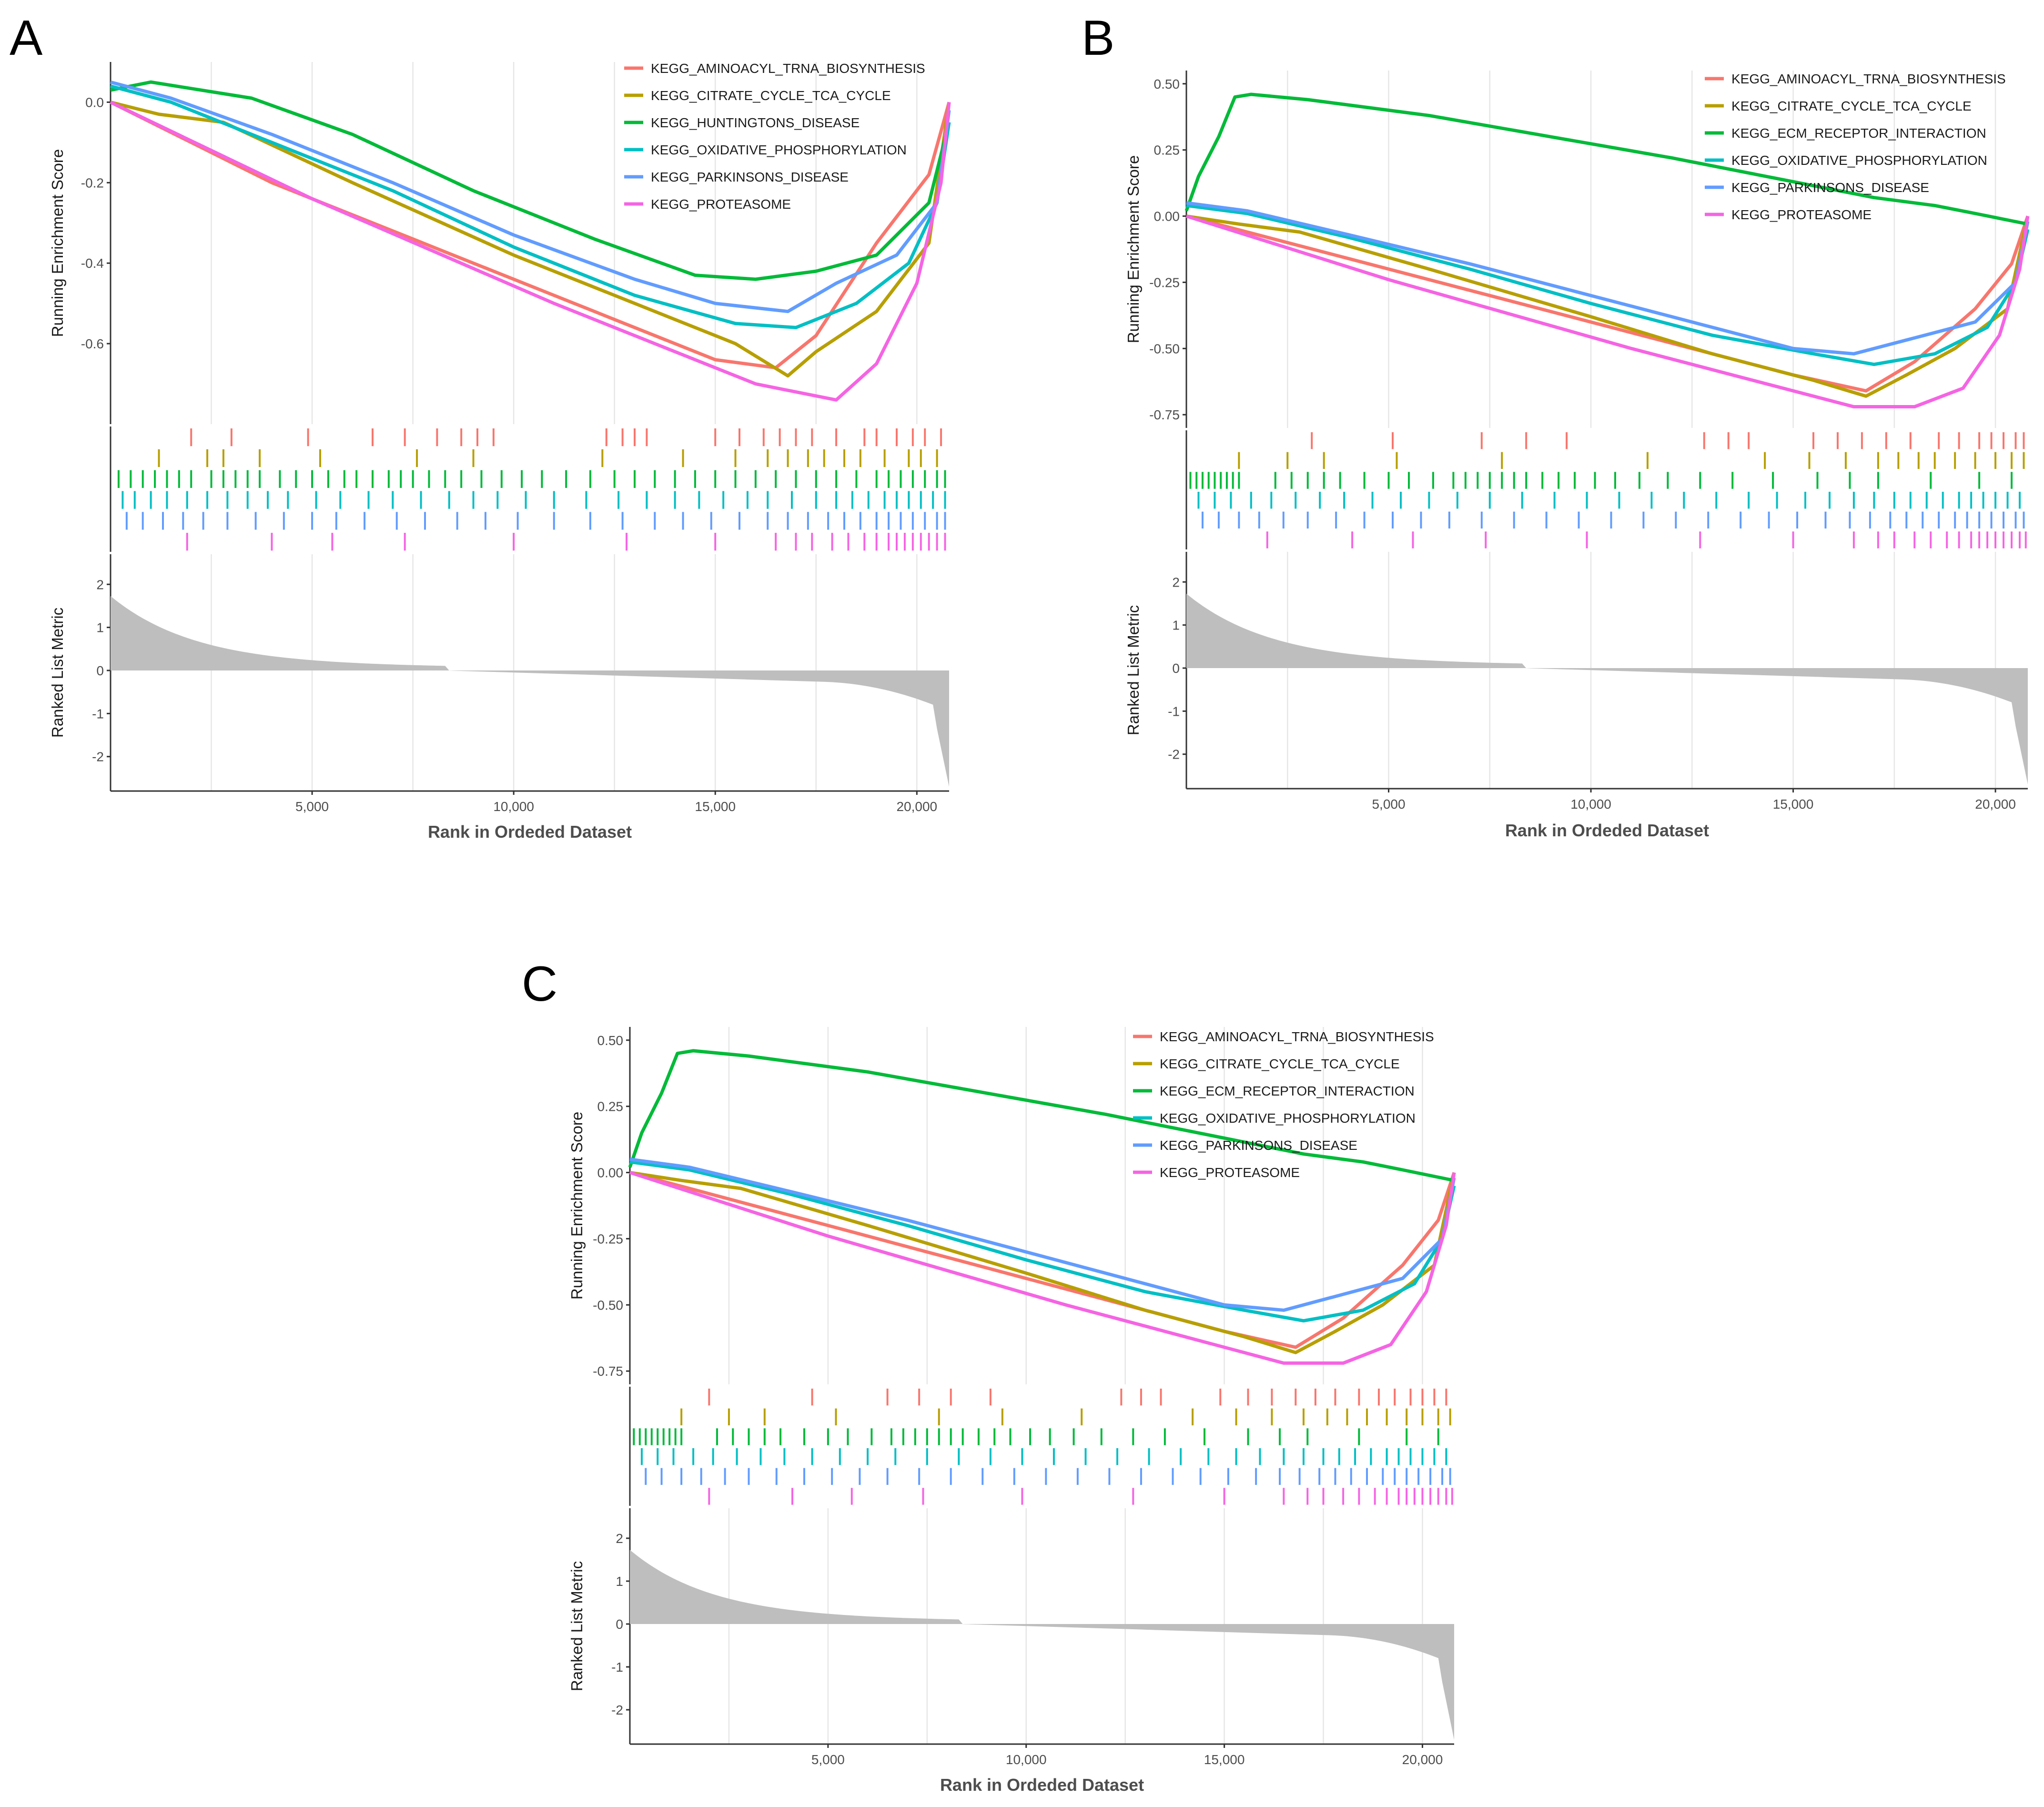 The height and width of the screenshot is (1807, 2044). Describe the element at coordinates (1098, 38) in the screenshot. I see `panel-label: B` at that location.